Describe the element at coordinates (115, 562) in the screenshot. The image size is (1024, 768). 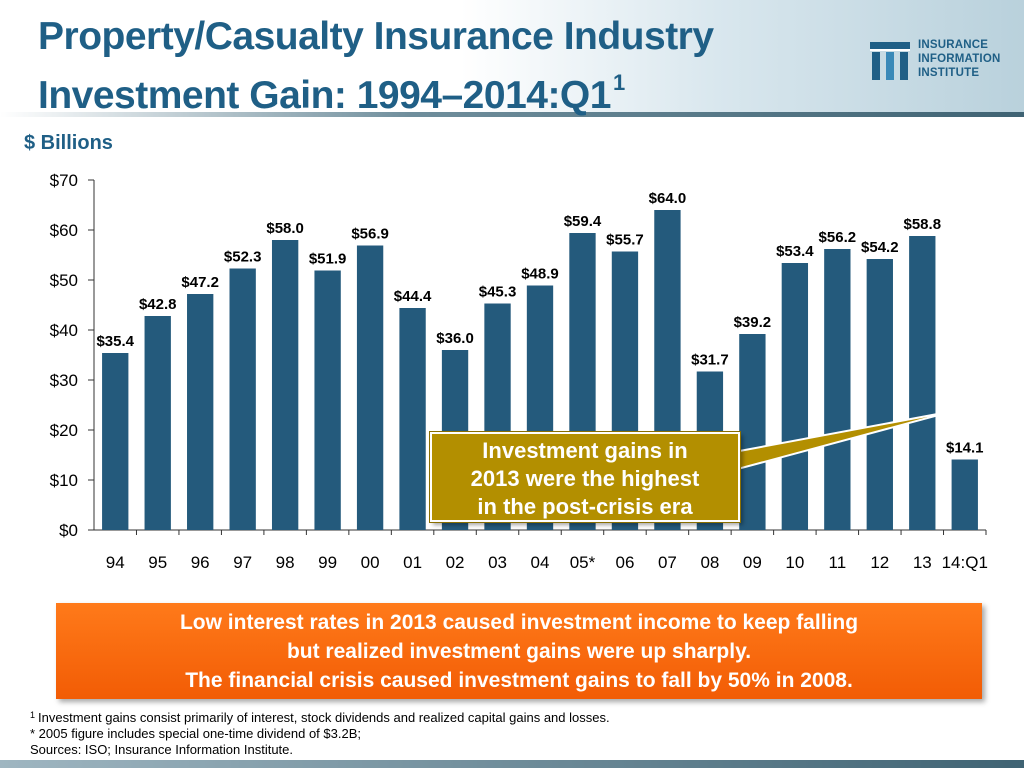
I see `x-tick-label: 94` at that location.